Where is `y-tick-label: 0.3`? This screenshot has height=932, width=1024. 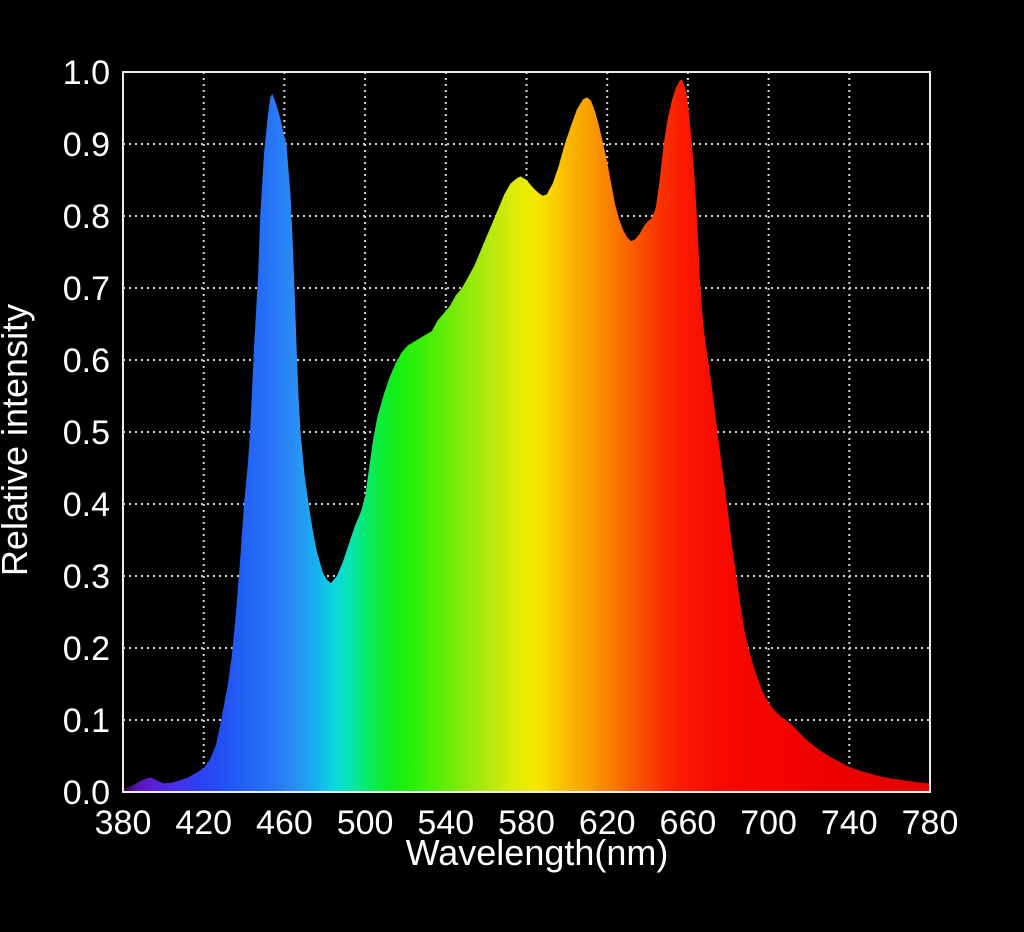 y-tick-label: 0.3 is located at coordinates (86, 577).